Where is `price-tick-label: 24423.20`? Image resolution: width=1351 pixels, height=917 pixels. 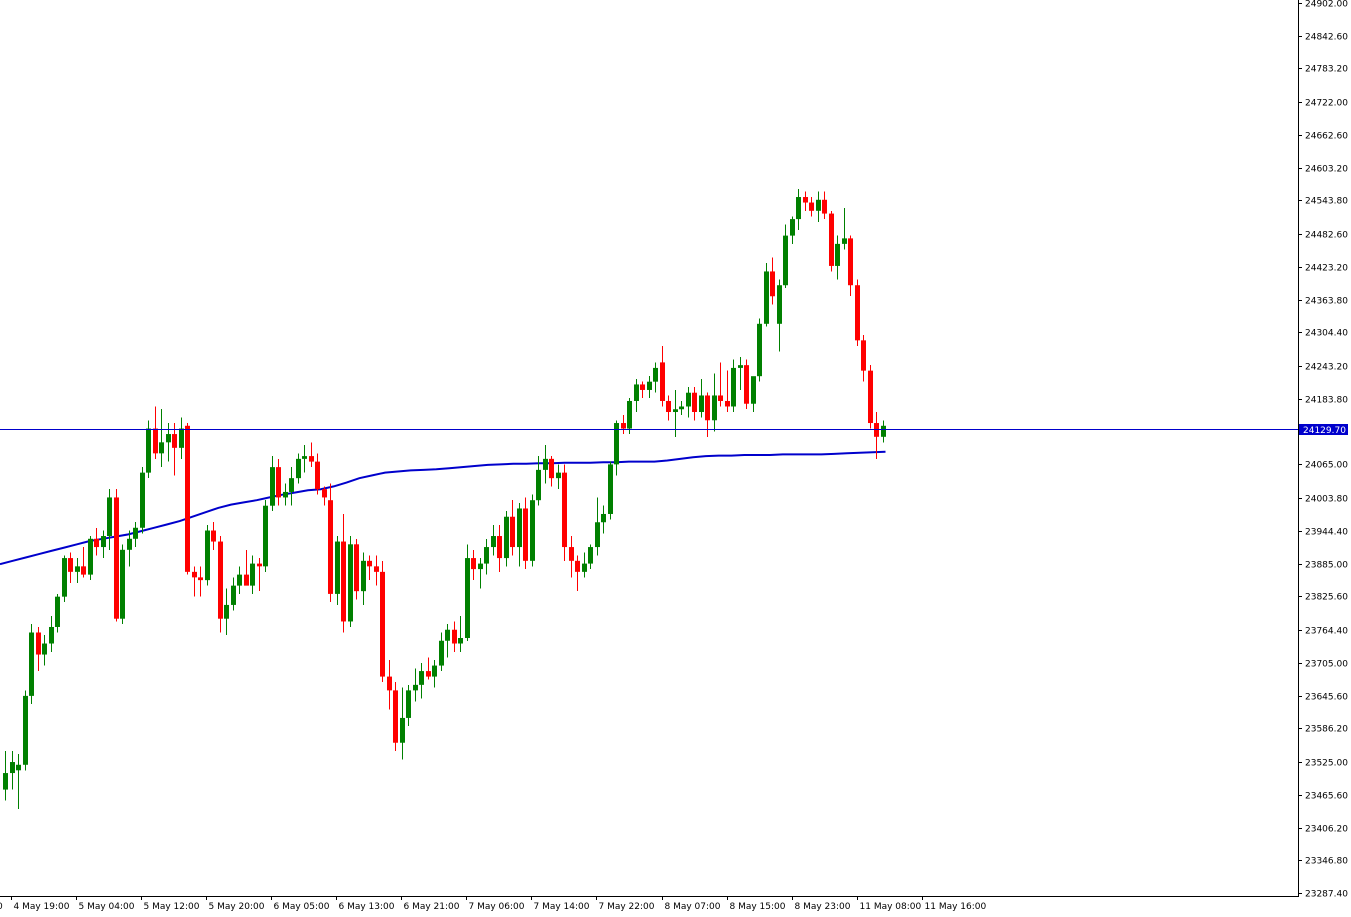 price-tick-label: 24423.20 is located at coordinates (1326, 269).